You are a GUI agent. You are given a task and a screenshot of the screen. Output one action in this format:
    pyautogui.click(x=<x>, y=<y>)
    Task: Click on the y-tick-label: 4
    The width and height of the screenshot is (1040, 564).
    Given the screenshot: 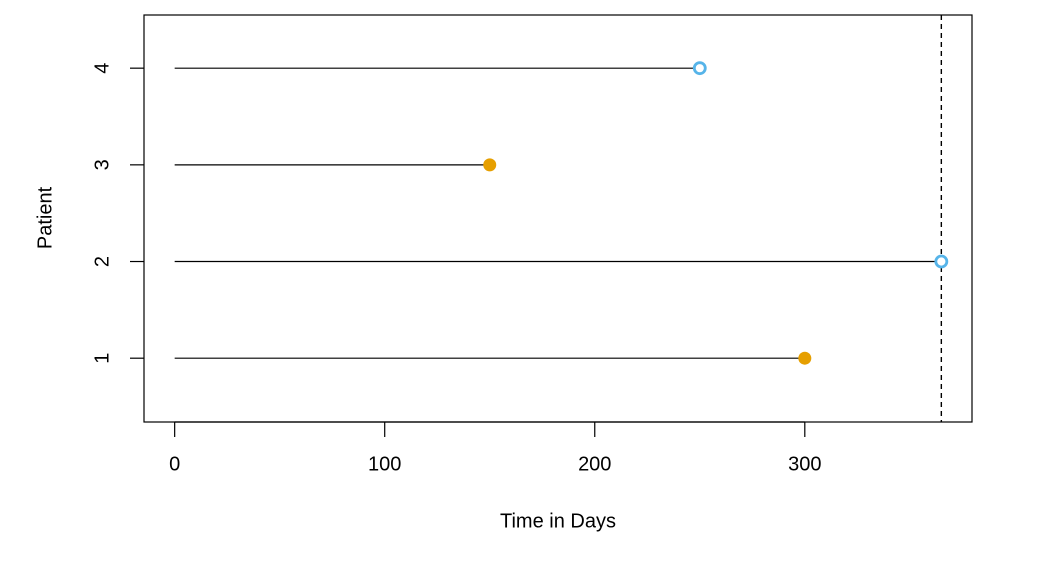 What is the action you would take?
    pyautogui.click(x=102, y=68)
    